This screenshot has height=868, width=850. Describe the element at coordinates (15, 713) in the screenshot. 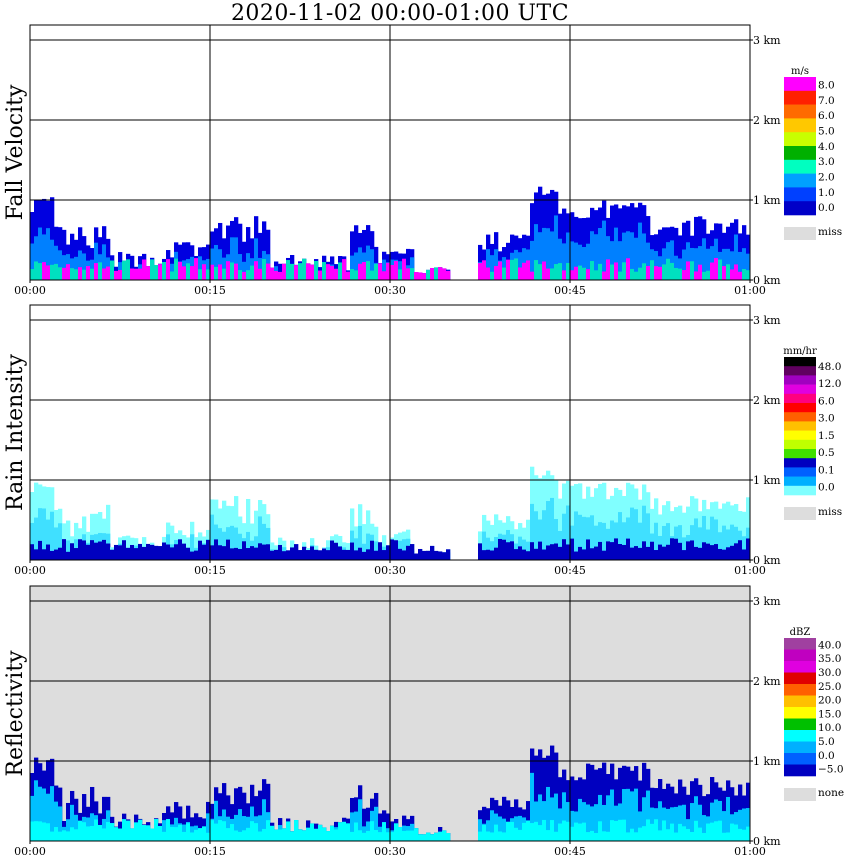

I see `panel-ylabel: Reflectivity` at that location.